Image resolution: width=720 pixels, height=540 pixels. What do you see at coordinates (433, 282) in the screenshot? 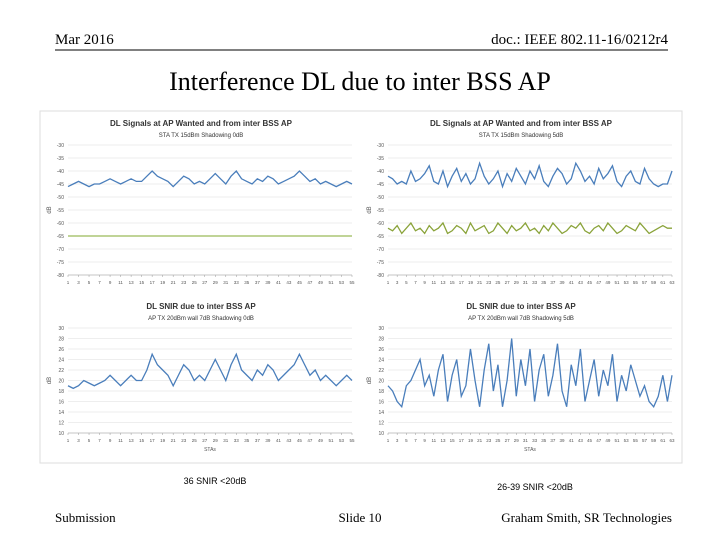
I see `x-tick-label: 11` at bounding box center [433, 282].